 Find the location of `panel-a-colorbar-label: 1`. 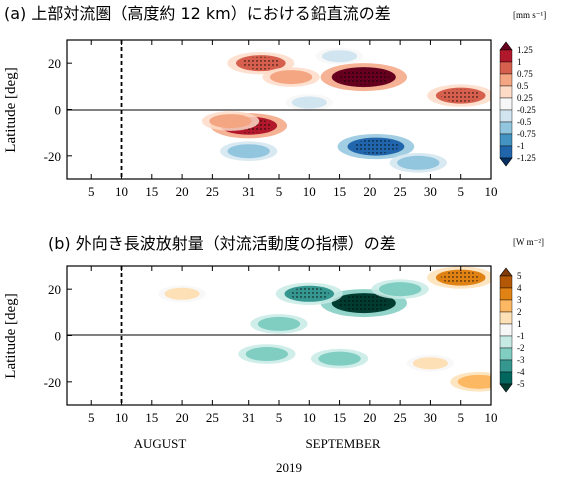

panel-a-colorbar-label: 1 is located at coordinates (519, 62).